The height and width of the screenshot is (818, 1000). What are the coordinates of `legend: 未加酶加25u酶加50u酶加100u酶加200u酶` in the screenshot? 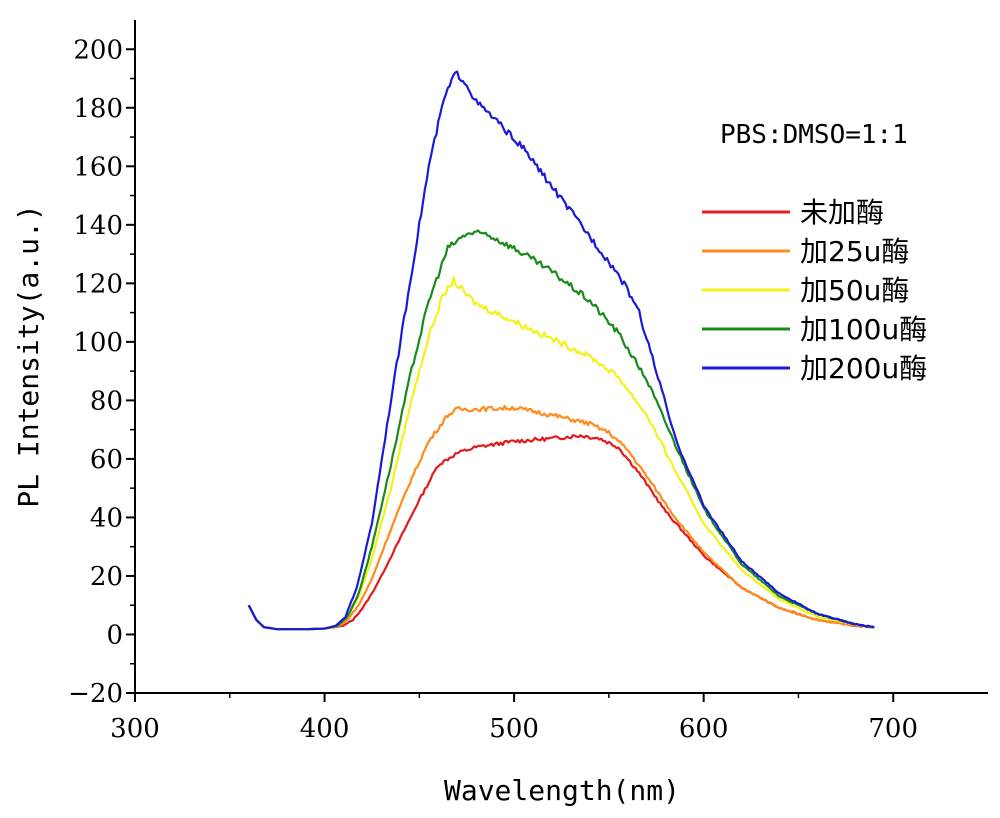 It's located at (829, 295).